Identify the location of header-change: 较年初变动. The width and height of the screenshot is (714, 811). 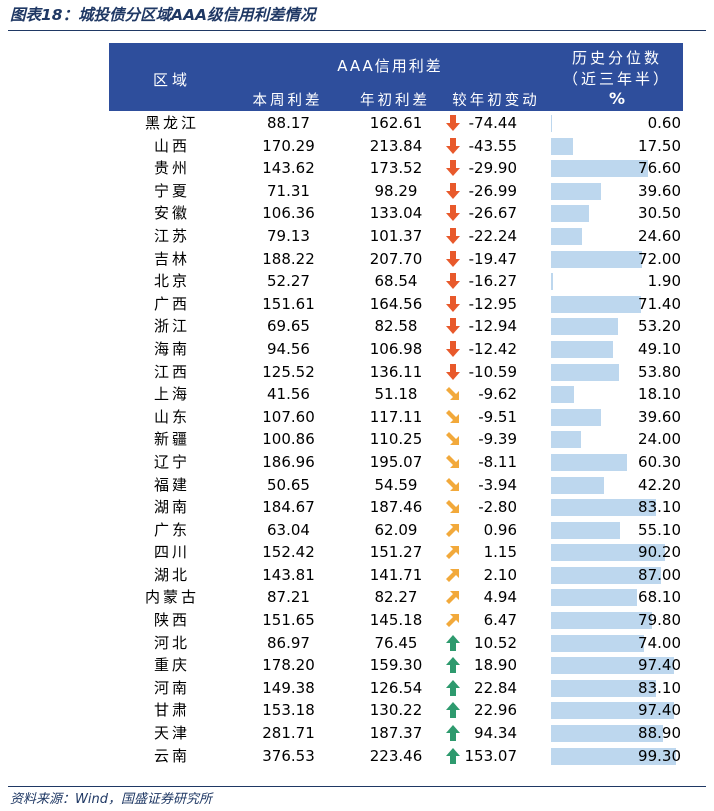
(496, 101).